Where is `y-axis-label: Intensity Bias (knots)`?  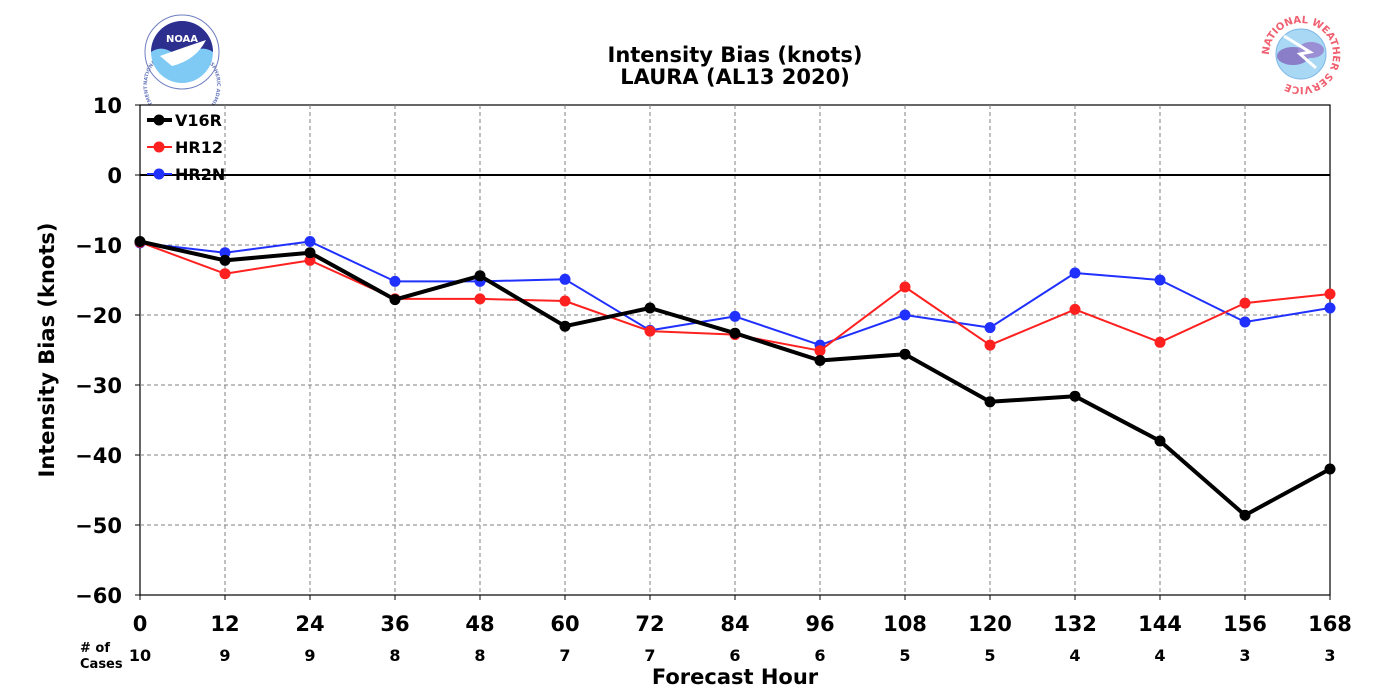 y-axis-label: Intensity Bias (knots) is located at coordinates (47, 350).